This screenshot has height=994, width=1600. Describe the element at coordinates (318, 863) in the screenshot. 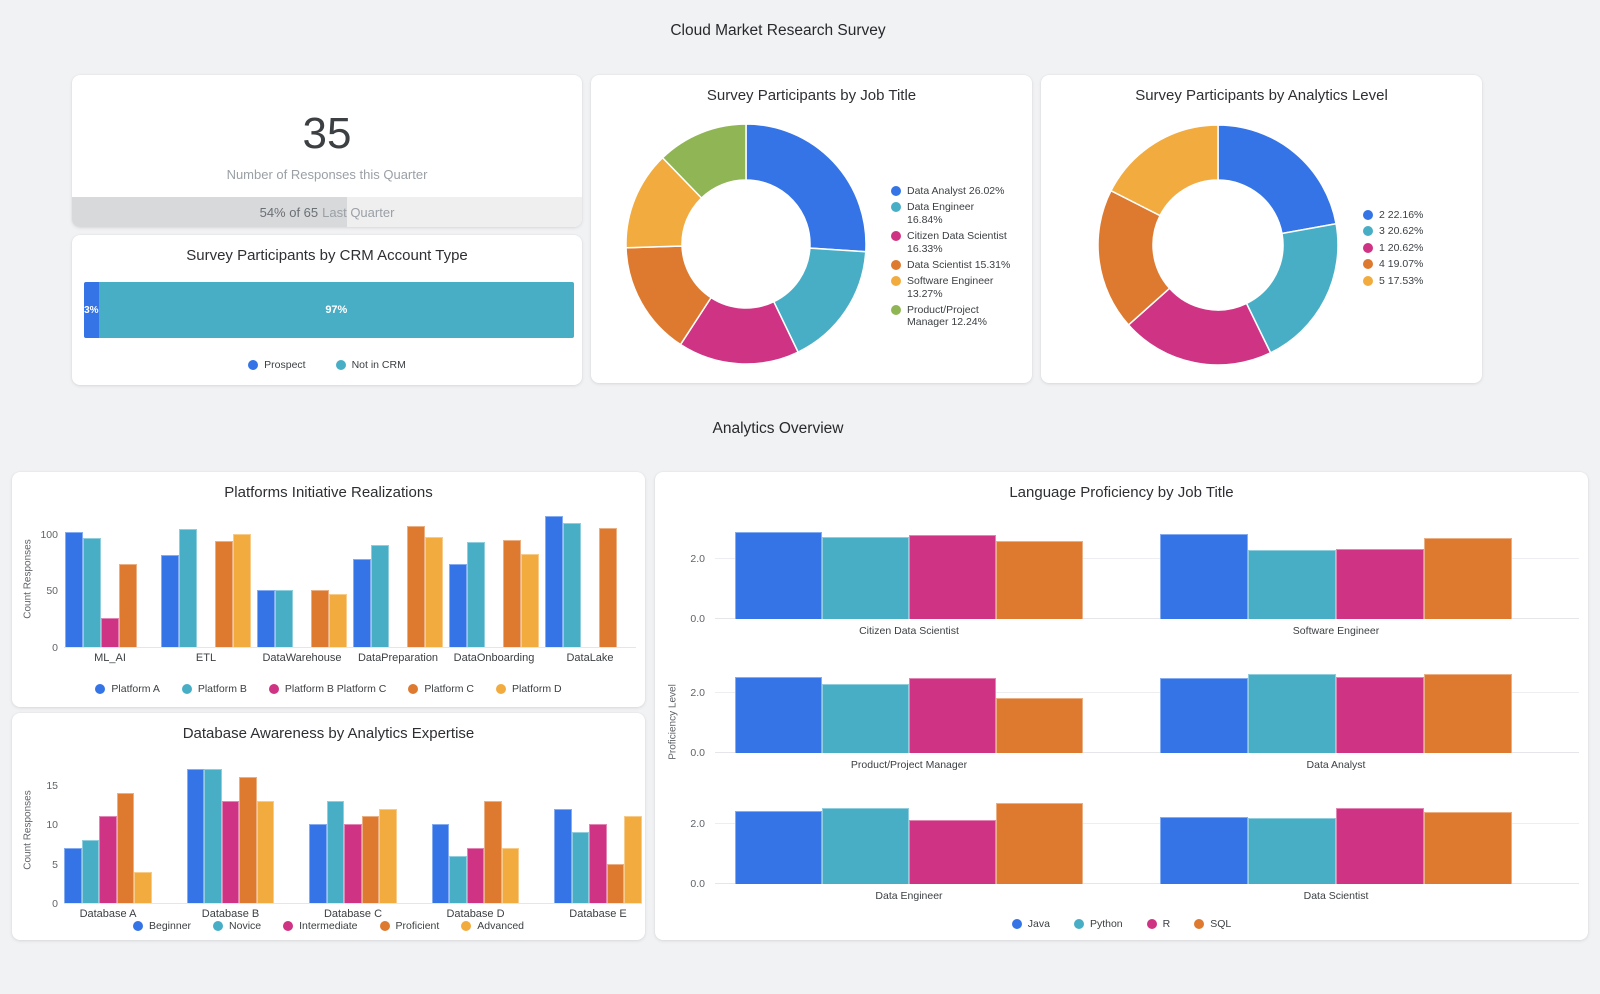

I see `bar-beginner-database-c` at that location.